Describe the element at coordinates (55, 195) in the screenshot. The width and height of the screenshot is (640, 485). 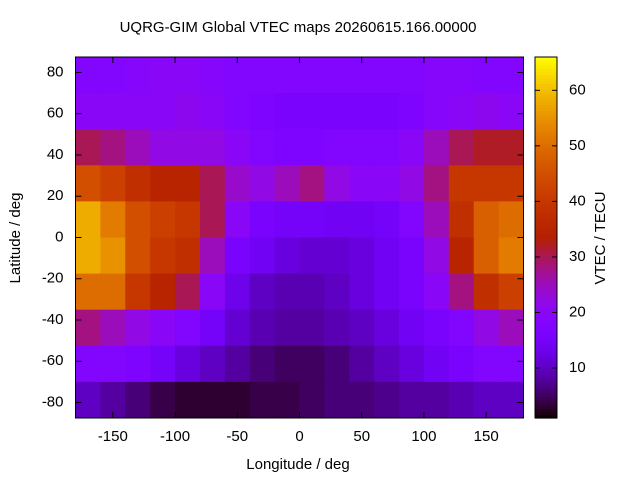
I see `y-tick-label: 20` at that location.